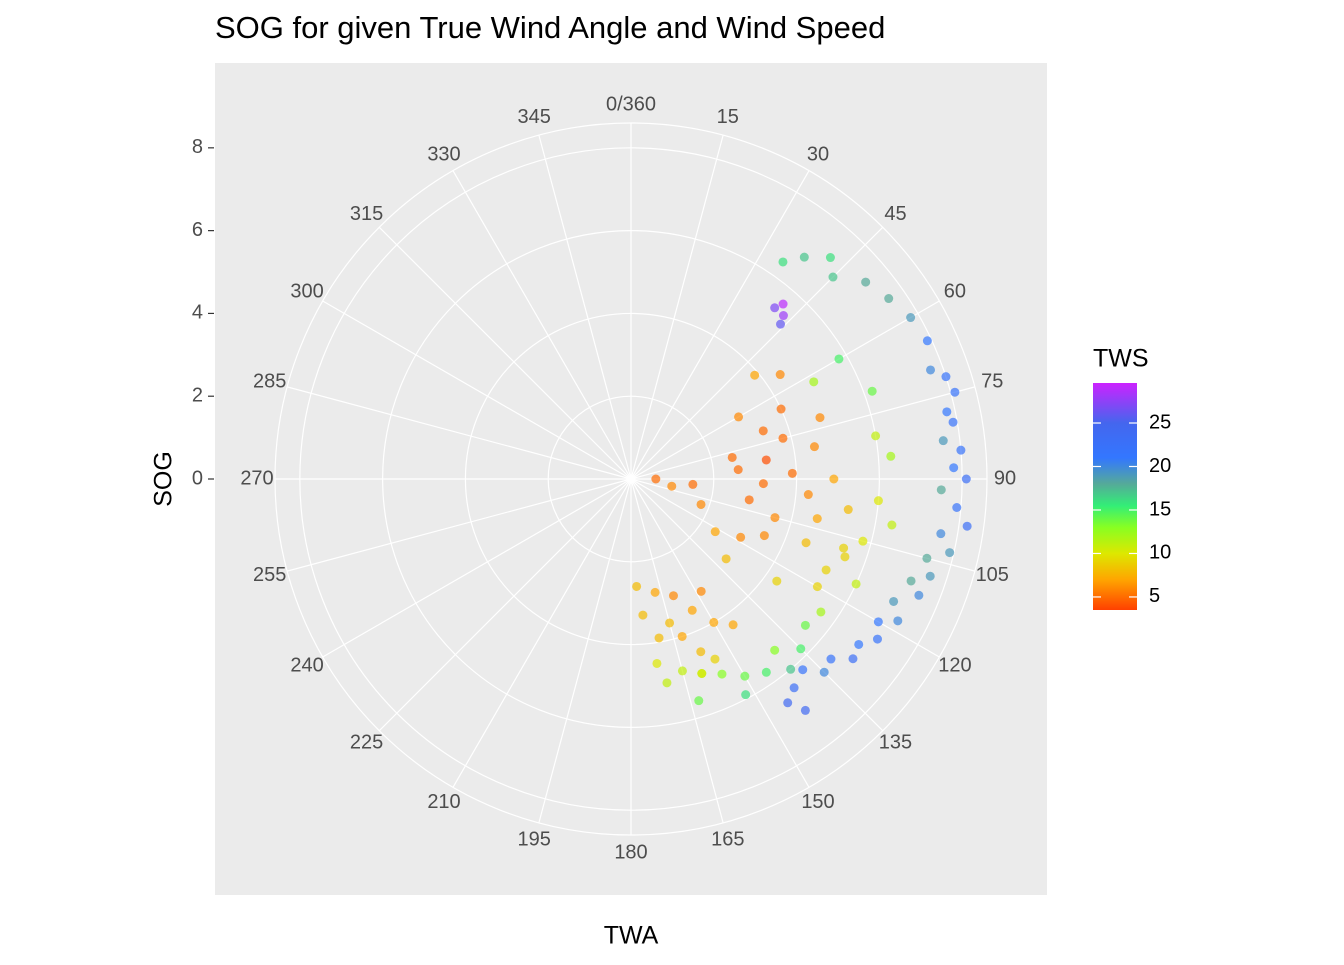 The image size is (1344, 965). Describe the element at coordinates (306, 291) in the screenshot. I see `theta-tick-label: 300` at that location.